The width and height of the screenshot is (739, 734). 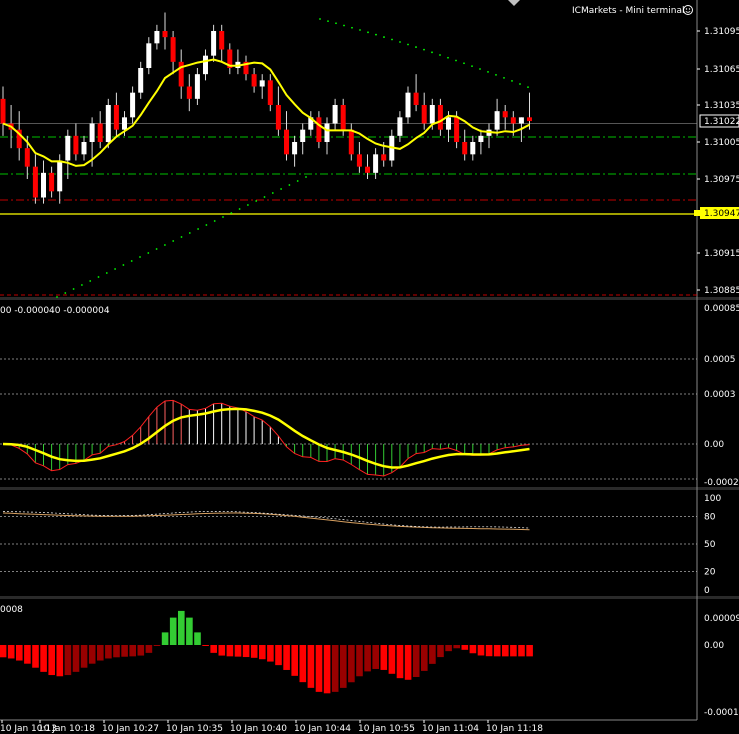 What do you see at coordinates (360, 545) in the screenshot?
I see `rsi-panel: 100 80 50 20 0` at bounding box center [360, 545].